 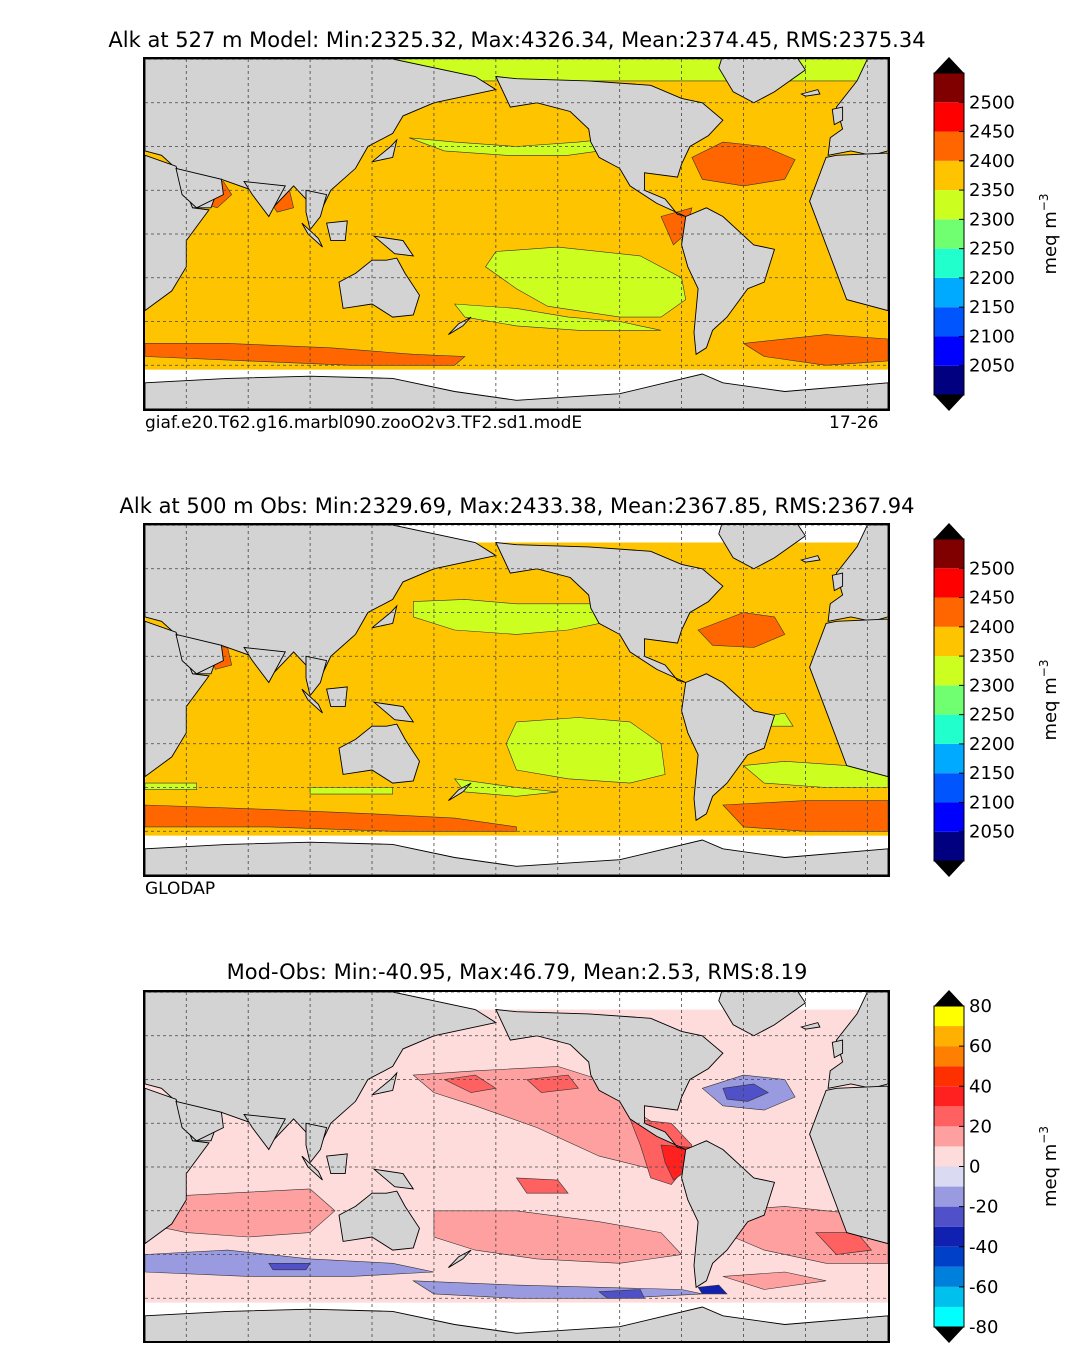 I want to click on colorbar-tick-label: 2500, so click(x=992, y=568).